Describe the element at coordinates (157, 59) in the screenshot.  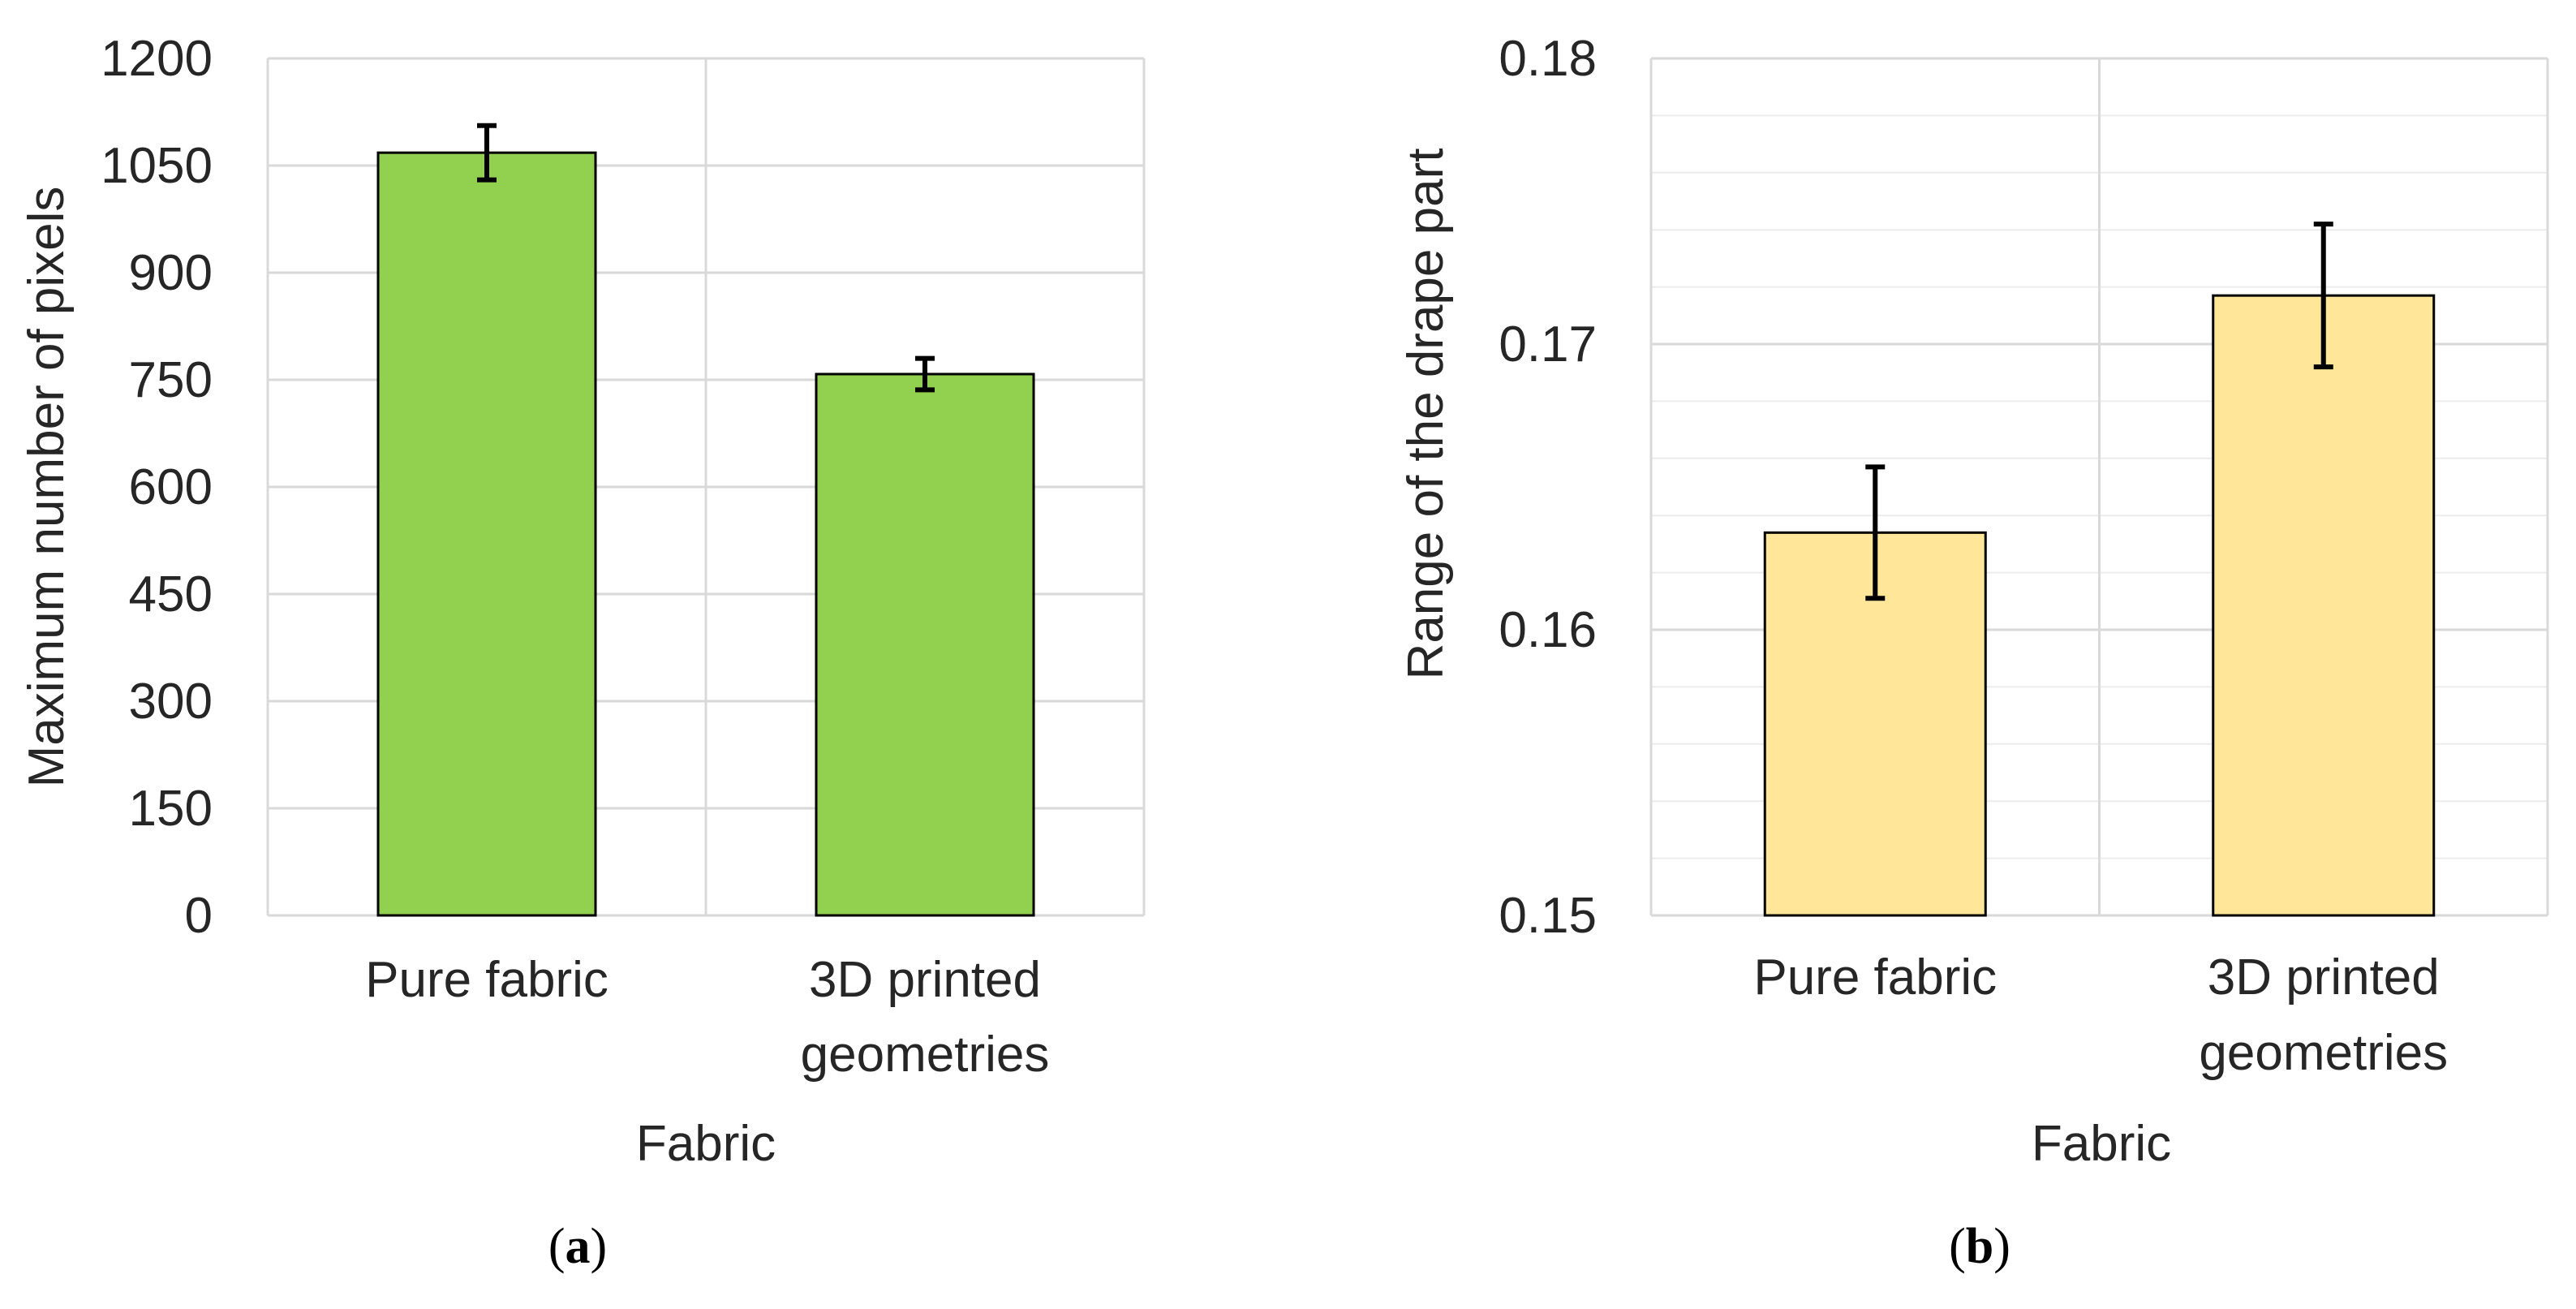
I see `y-tick-label: 1200` at that location.